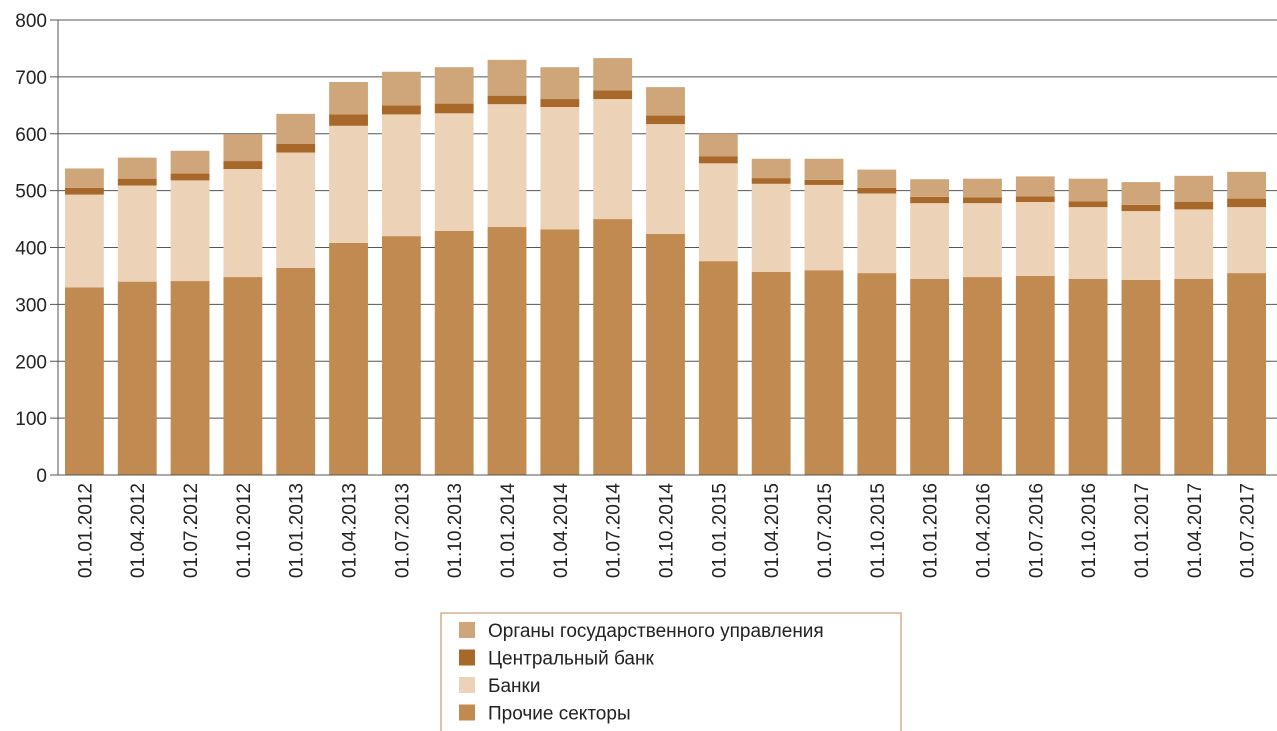  What do you see at coordinates (825, 530) in the screenshot?
I see `x-tick-label: 01.07.2015` at bounding box center [825, 530].